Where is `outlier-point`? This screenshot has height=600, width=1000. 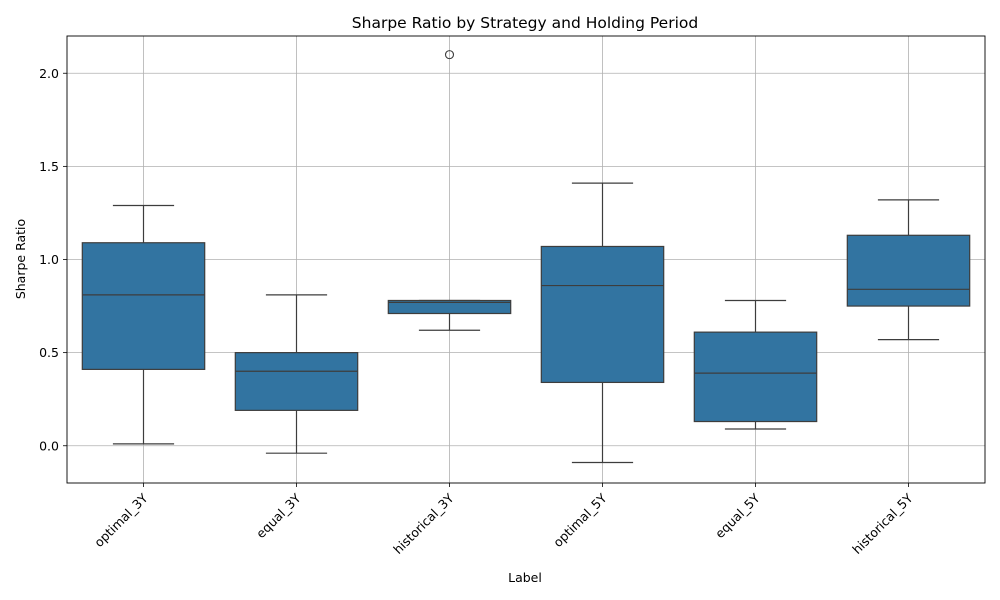
outlier-point is located at coordinates (449, 55).